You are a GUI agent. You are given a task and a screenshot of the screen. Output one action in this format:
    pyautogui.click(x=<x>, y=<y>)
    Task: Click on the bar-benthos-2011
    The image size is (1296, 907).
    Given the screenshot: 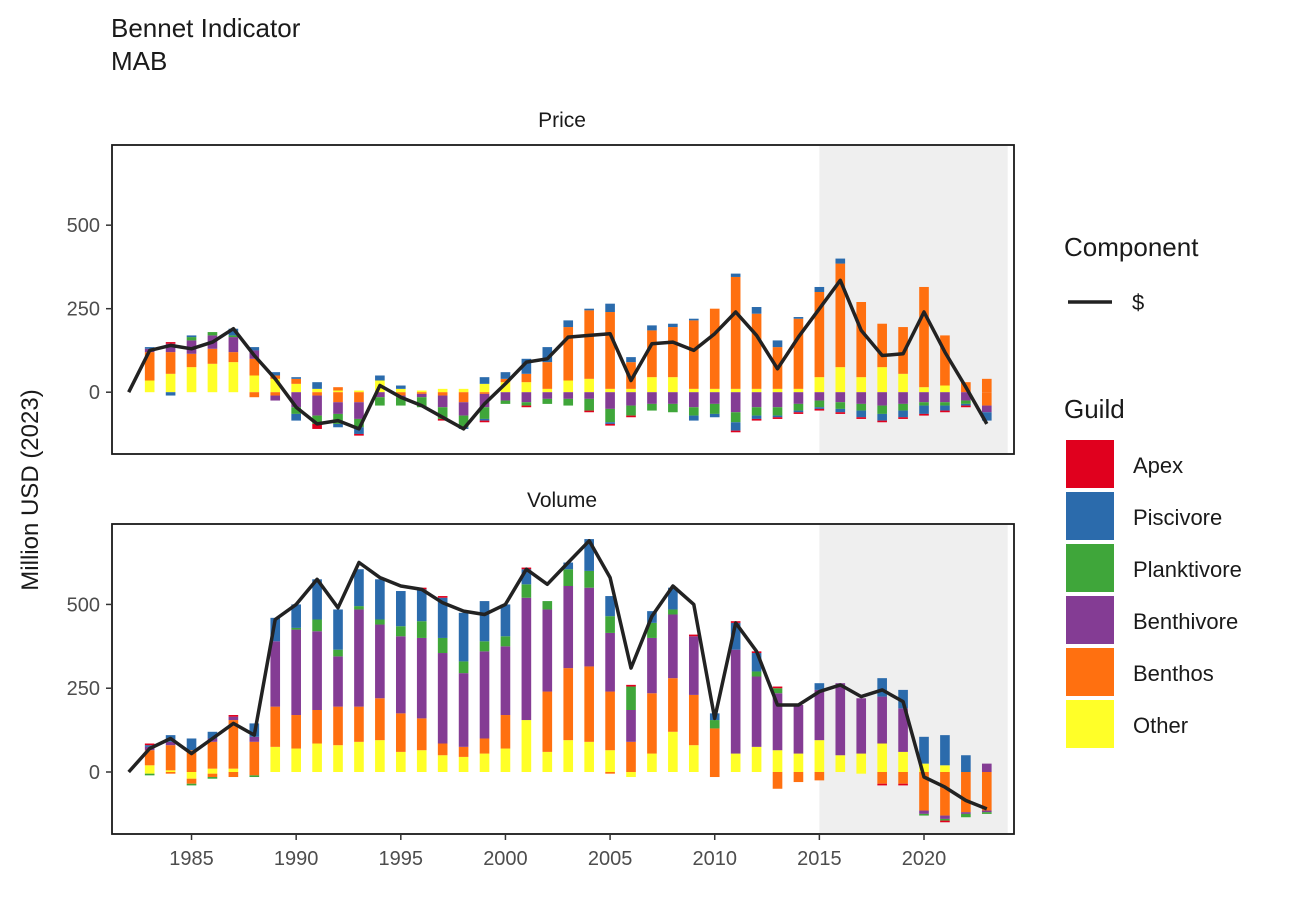 What is the action you would take?
    pyautogui.click(x=735, y=332)
    